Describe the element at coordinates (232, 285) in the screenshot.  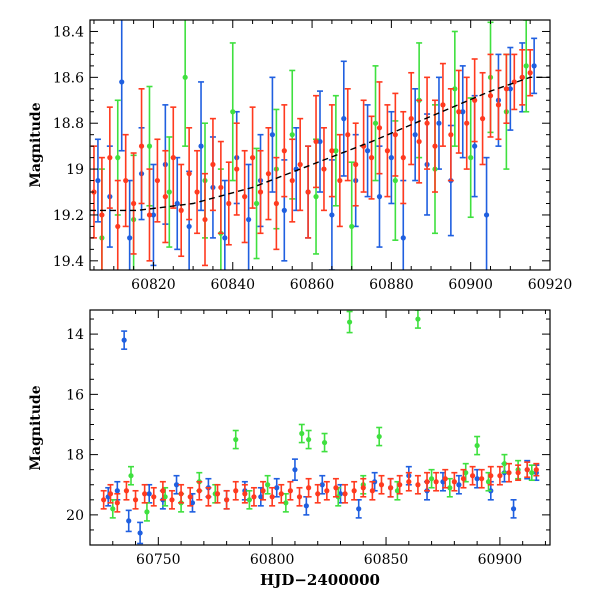
I see `x-tick-label: 60840` at that location.